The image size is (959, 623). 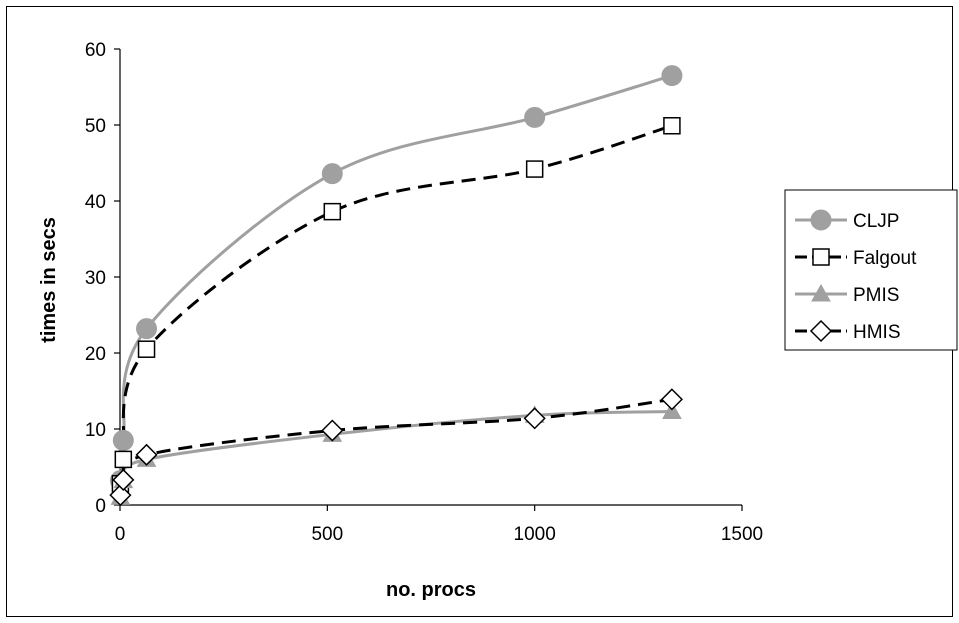 What do you see at coordinates (120, 534) in the screenshot?
I see `x-tick-label: 0` at bounding box center [120, 534].